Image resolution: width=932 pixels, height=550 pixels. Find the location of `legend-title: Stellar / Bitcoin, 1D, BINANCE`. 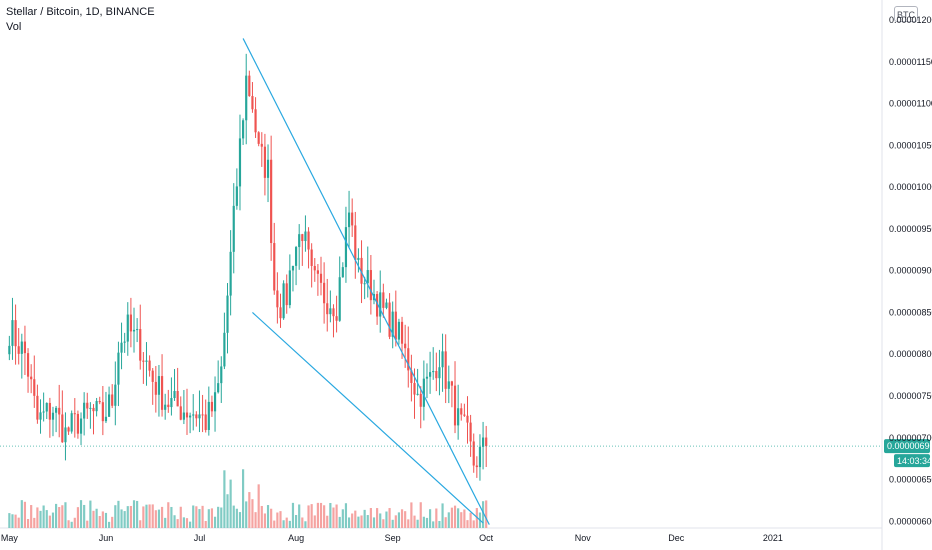

legend-title: Stellar / Bitcoin, 1D, BINANCE is located at coordinates (80, 12).